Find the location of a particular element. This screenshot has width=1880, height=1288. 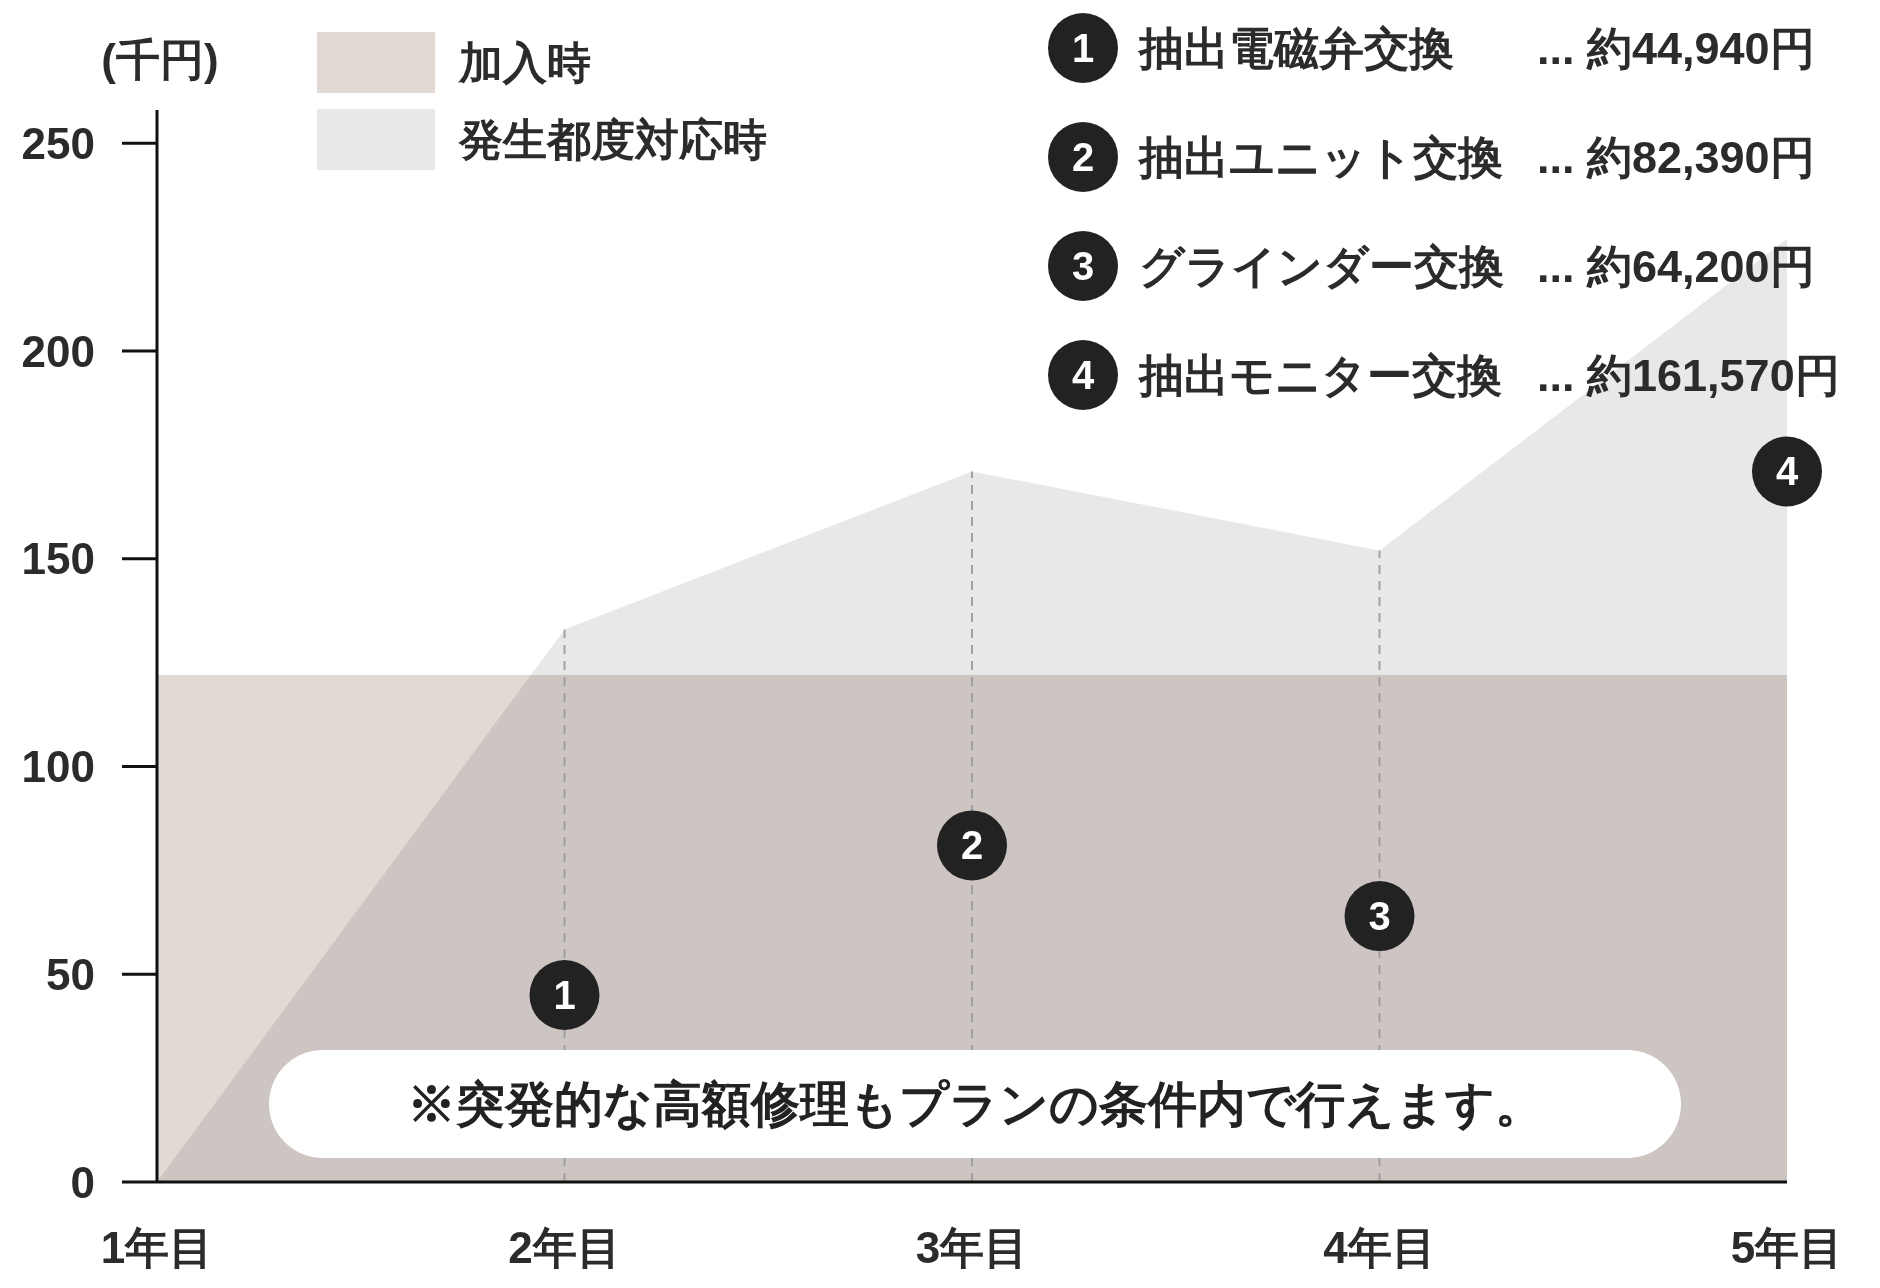

annotation: ※突発的な高額修理もプランの条件内で行えます。 is located at coordinates (975, 1103).